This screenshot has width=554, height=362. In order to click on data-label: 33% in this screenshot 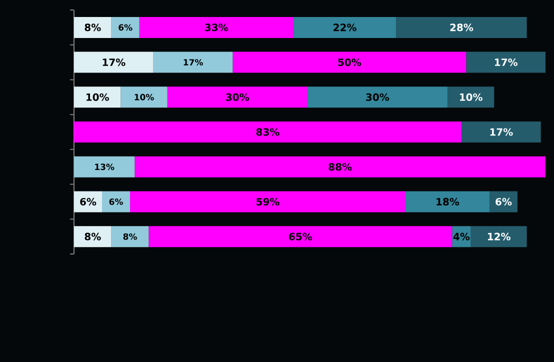, I will do `click(216, 28)`.